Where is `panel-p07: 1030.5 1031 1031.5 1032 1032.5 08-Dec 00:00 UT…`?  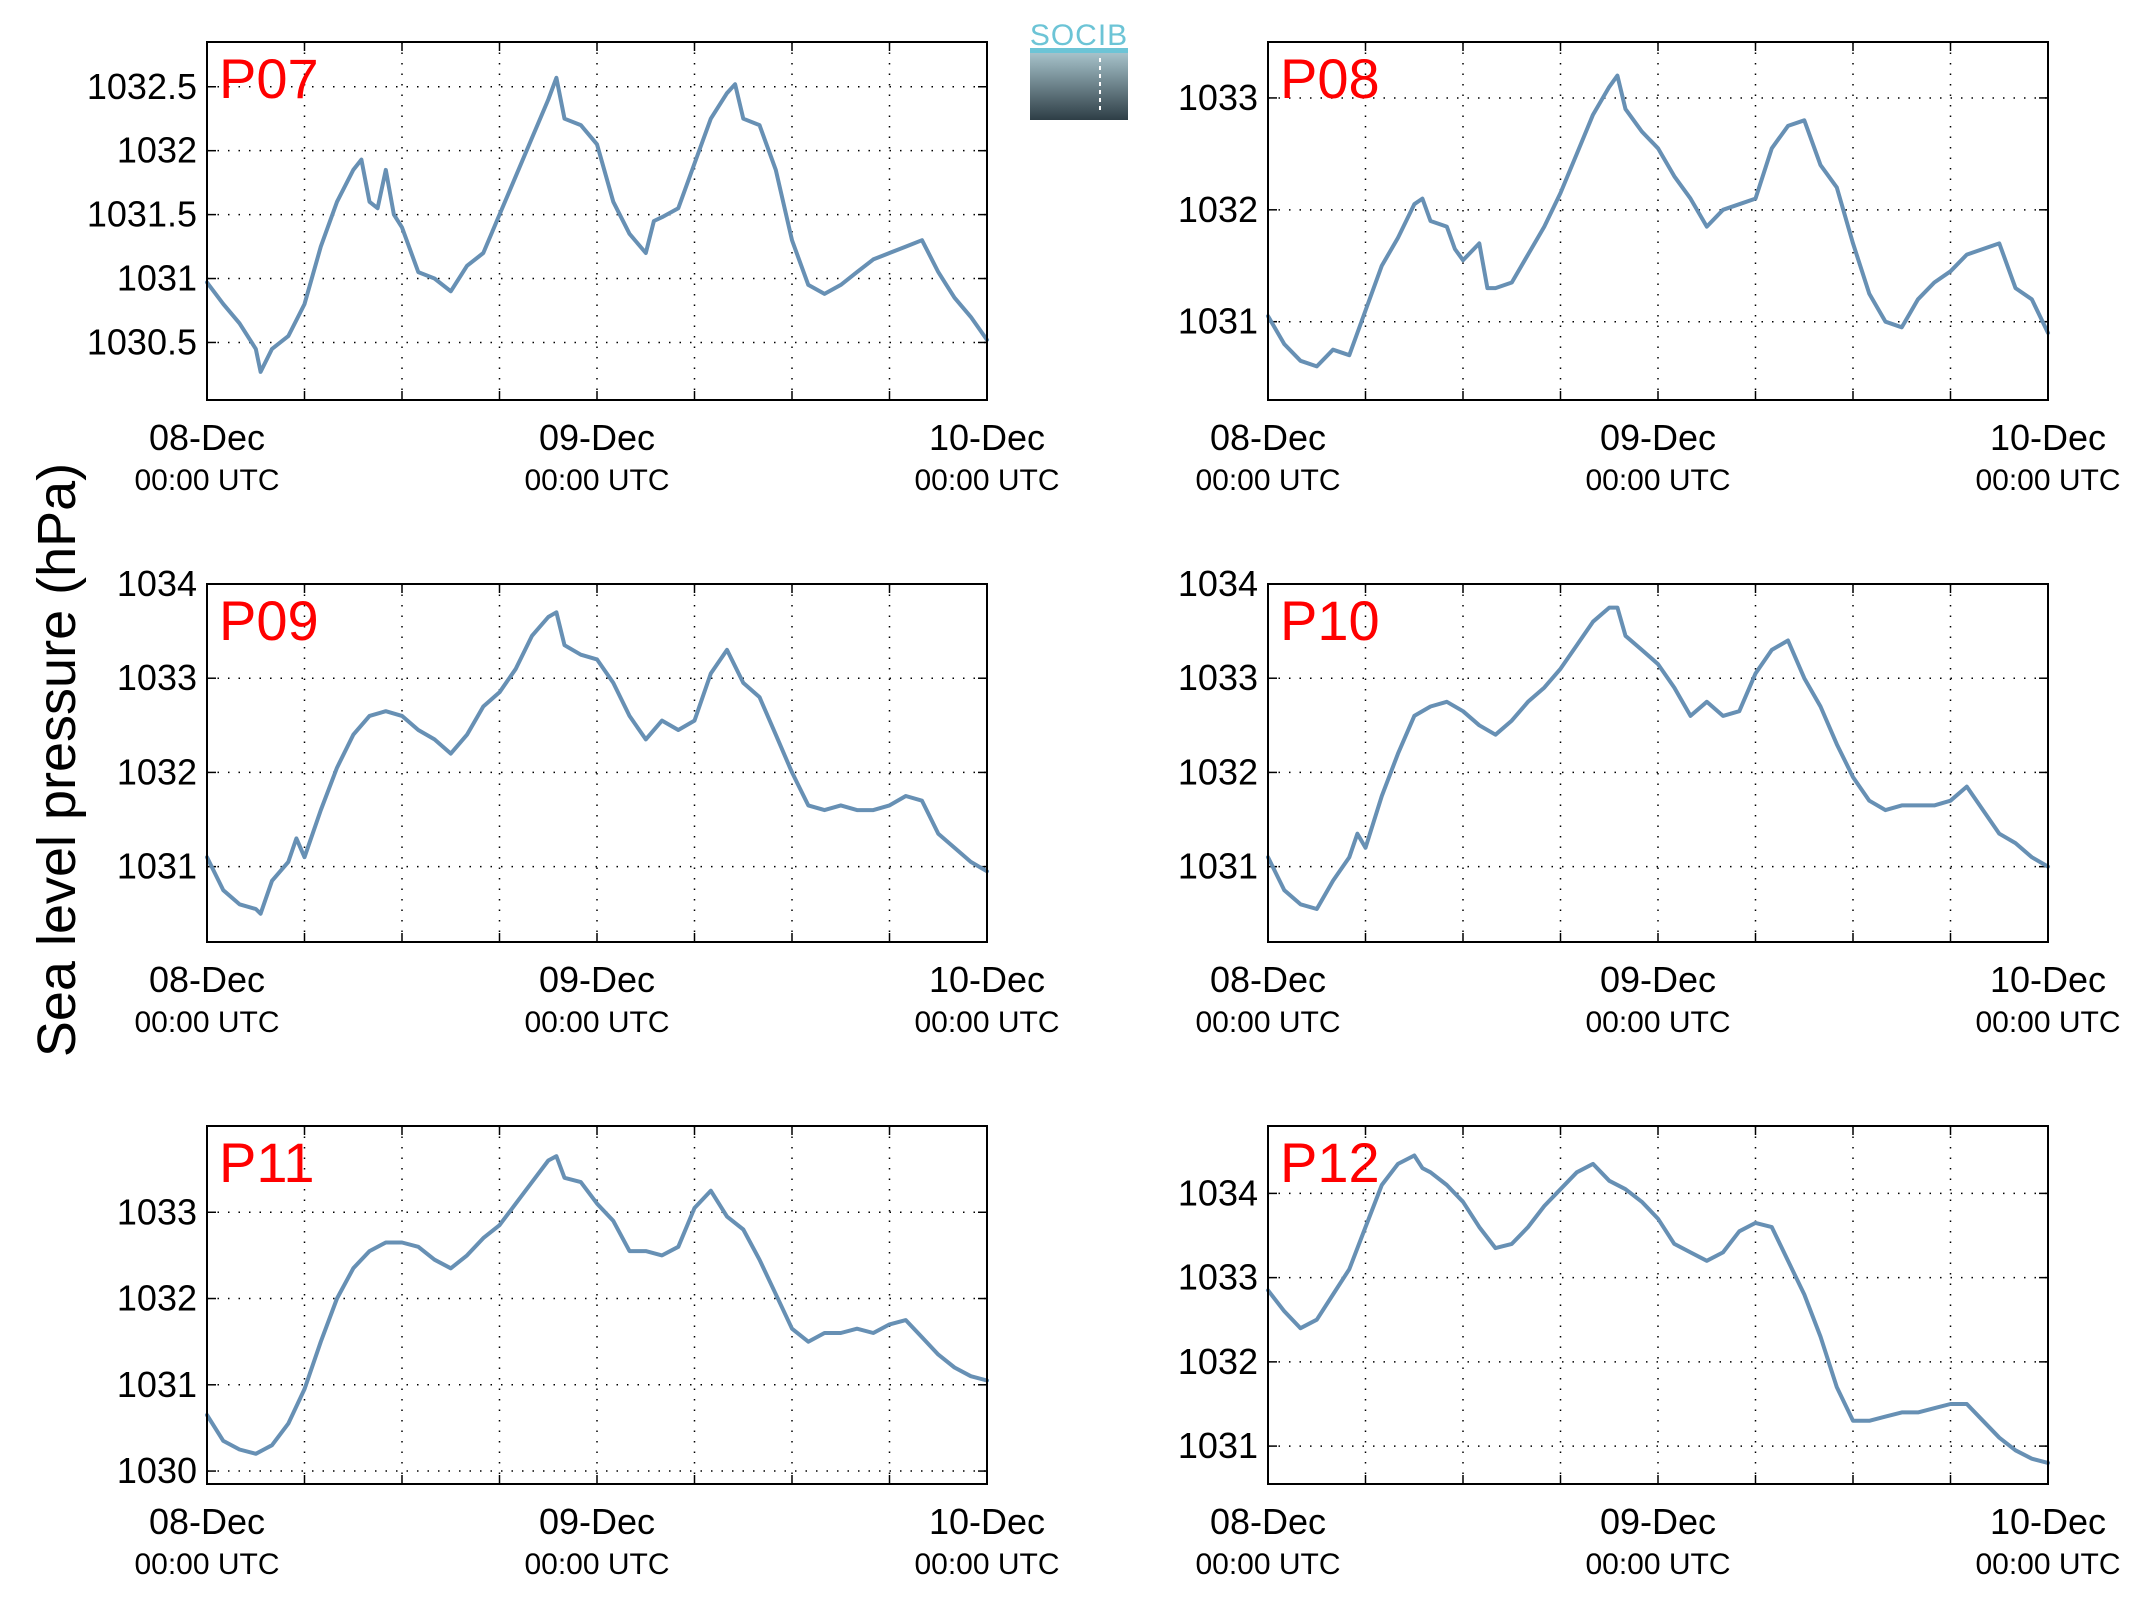
panel-p07: 1030.5 1031 1031.5 1032 1032.5 08-Dec 00:00 UT… is located at coordinates (573, 269).